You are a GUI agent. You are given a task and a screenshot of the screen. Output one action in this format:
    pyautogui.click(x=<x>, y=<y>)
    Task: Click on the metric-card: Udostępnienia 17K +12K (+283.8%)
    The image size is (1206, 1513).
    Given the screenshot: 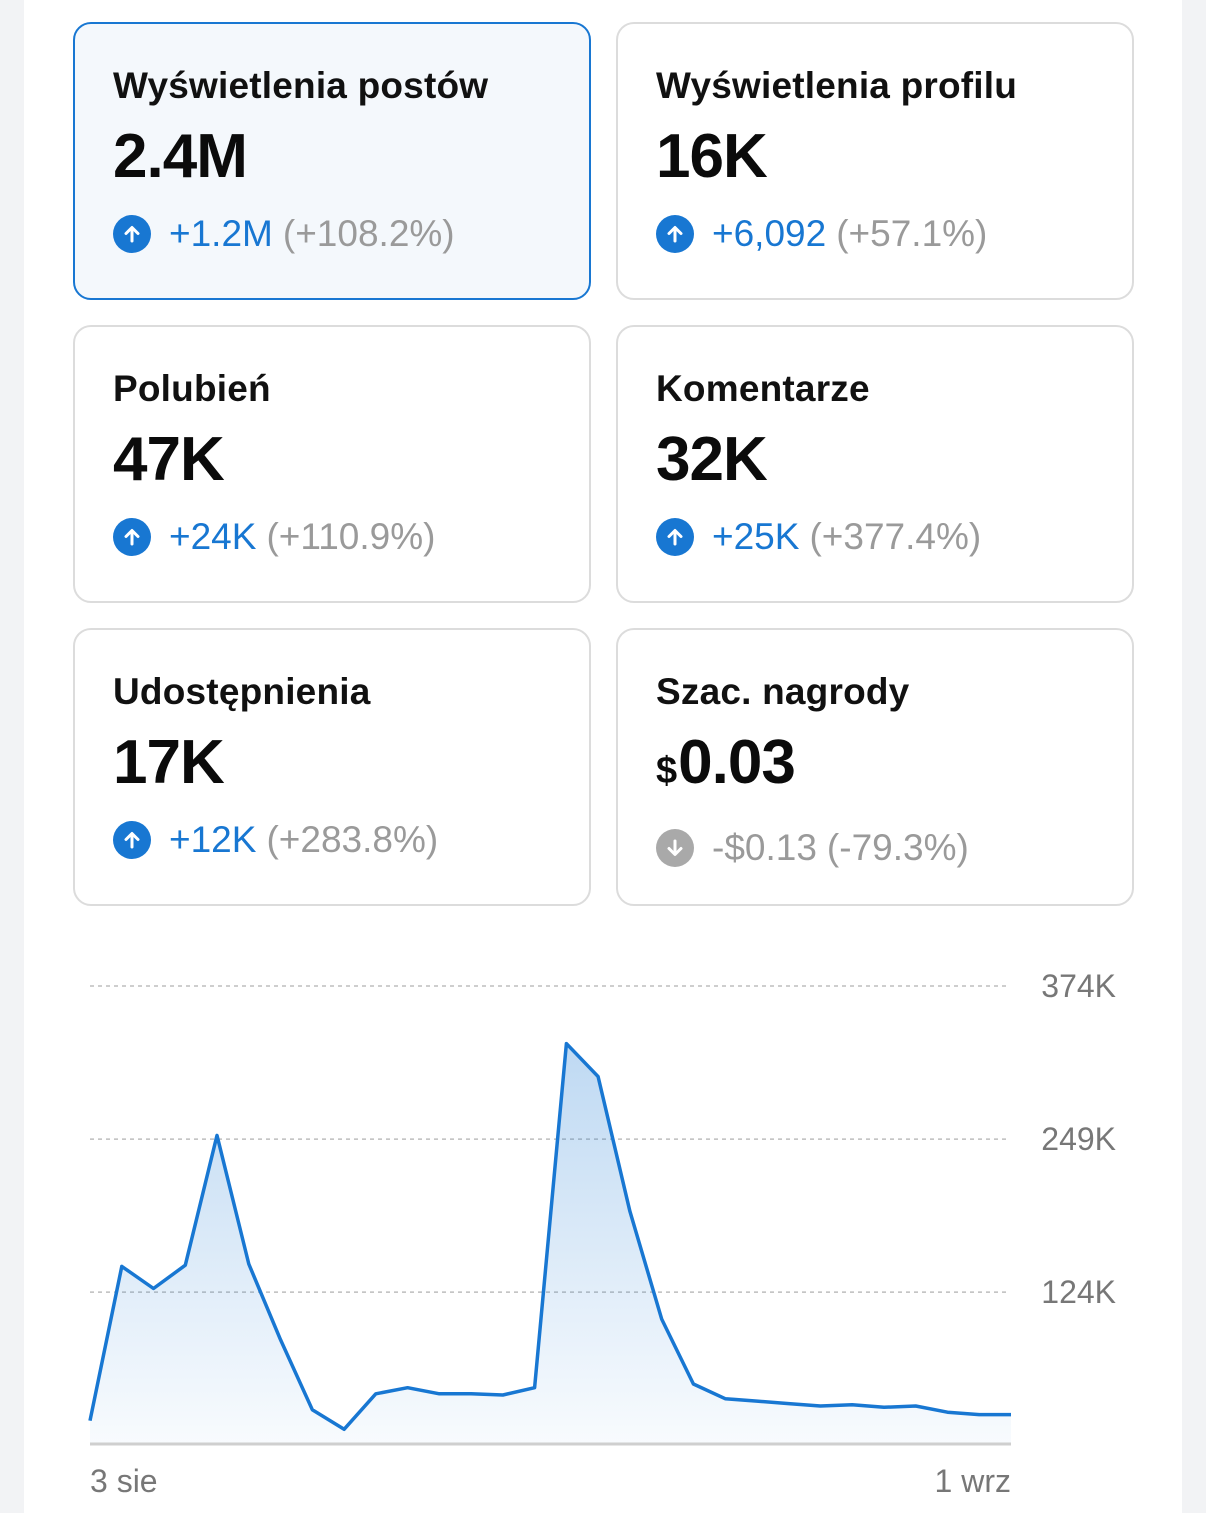 What is the action you would take?
    pyautogui.click(x=332, y=767)
    